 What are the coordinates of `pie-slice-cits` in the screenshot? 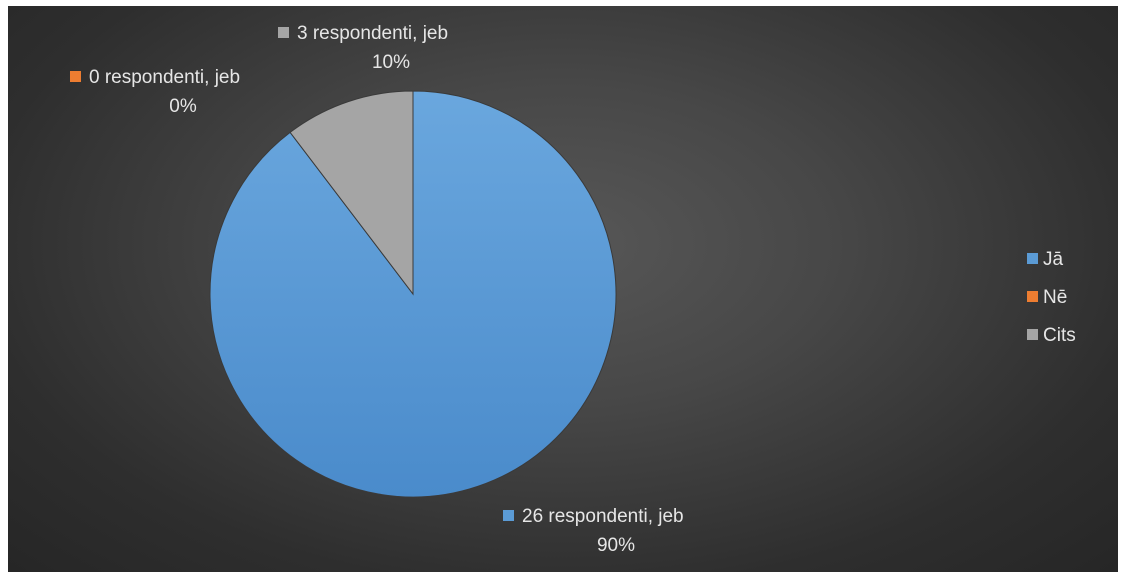 It's located at (351, 193).